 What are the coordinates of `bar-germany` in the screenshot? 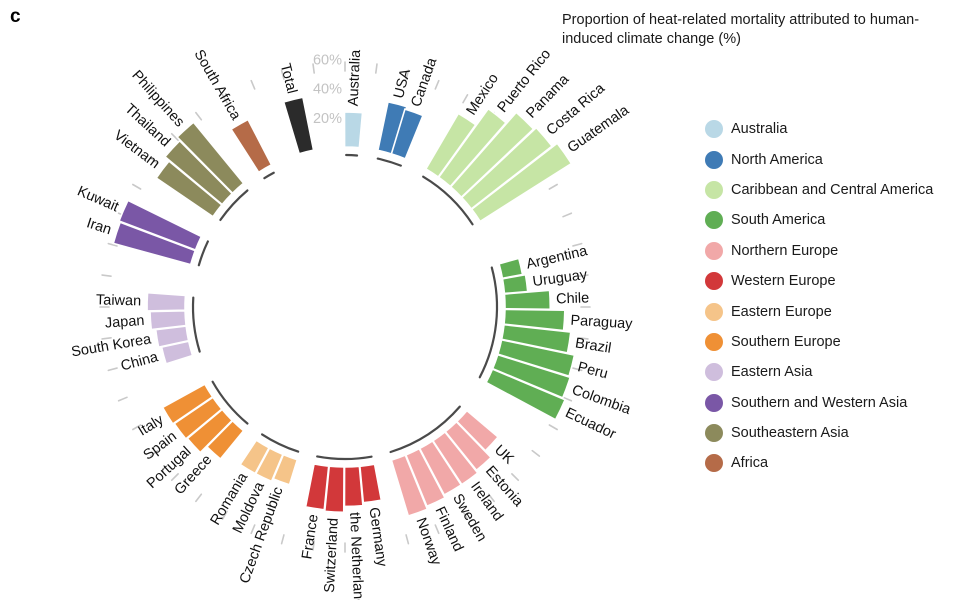 It's located at (371, 483).